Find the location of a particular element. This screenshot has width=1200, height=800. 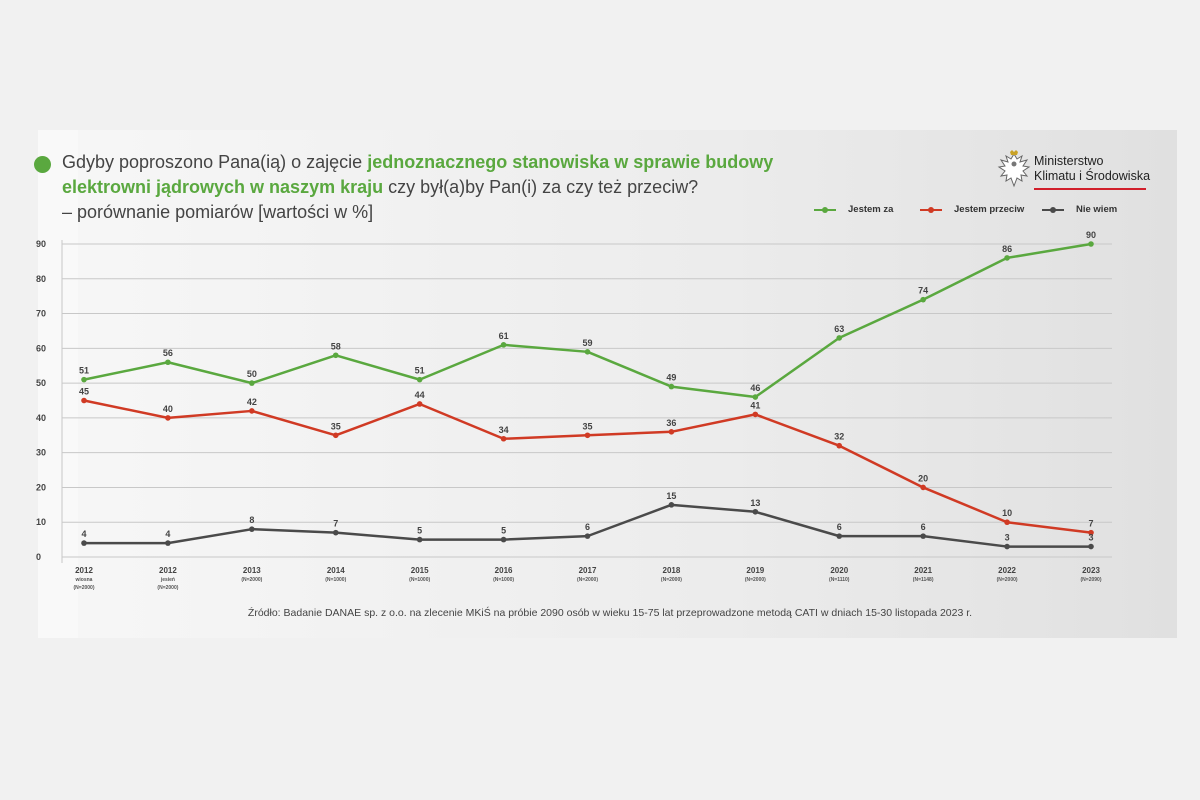

data-label: 41 is located at coordinates (755, 405).